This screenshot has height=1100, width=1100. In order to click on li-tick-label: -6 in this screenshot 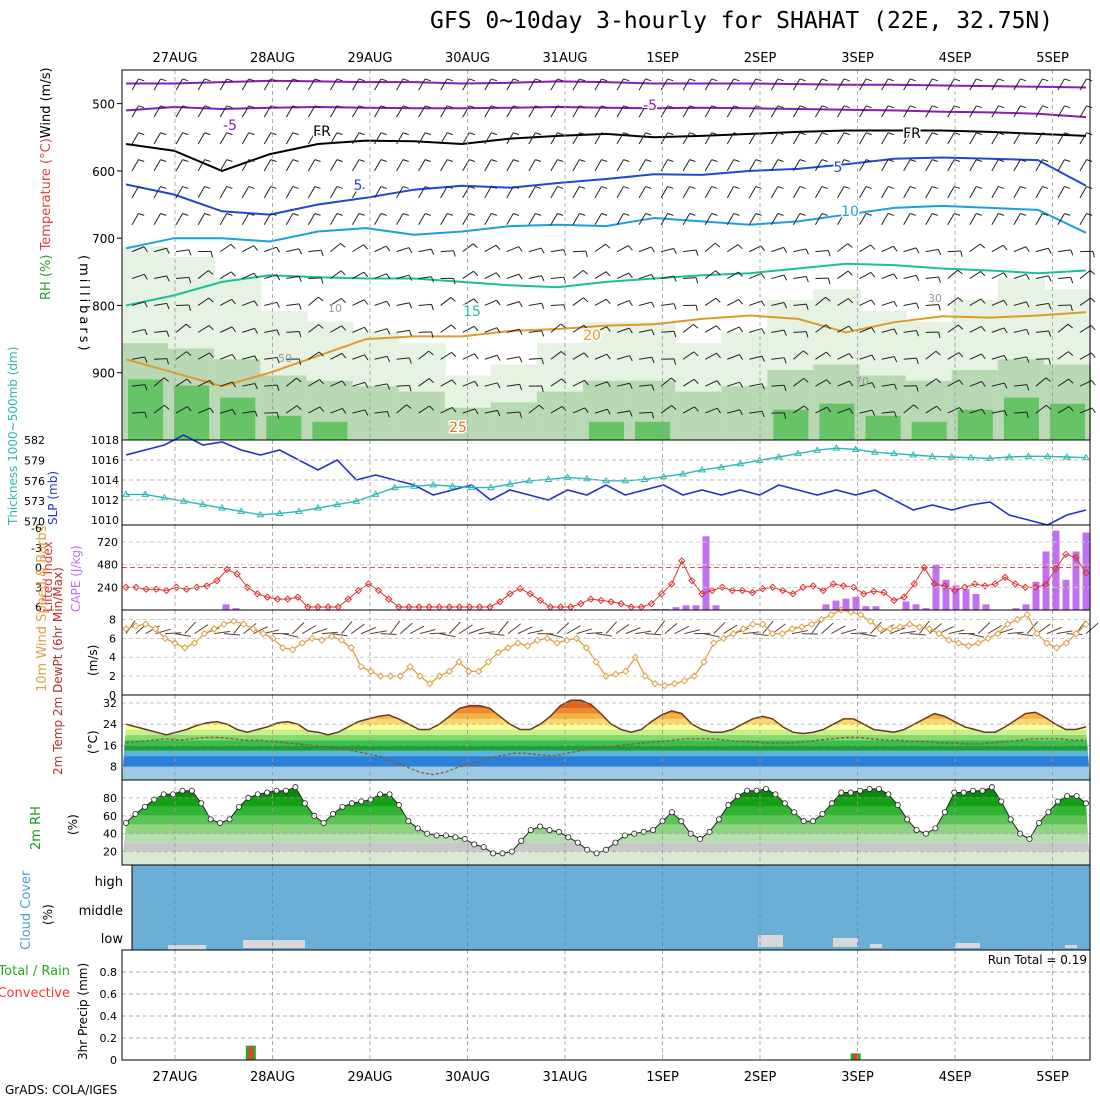, I will do `click(36, 528)`.